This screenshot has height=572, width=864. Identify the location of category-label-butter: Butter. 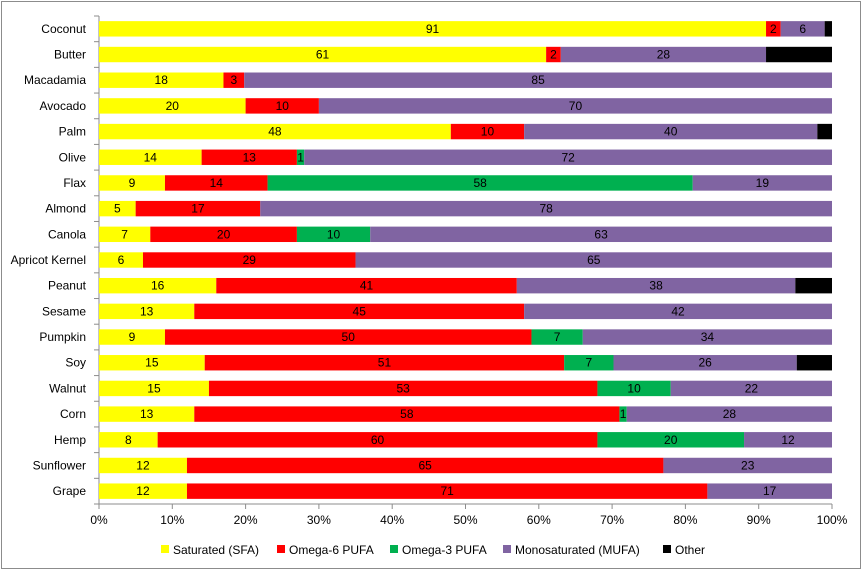
(70, 55).